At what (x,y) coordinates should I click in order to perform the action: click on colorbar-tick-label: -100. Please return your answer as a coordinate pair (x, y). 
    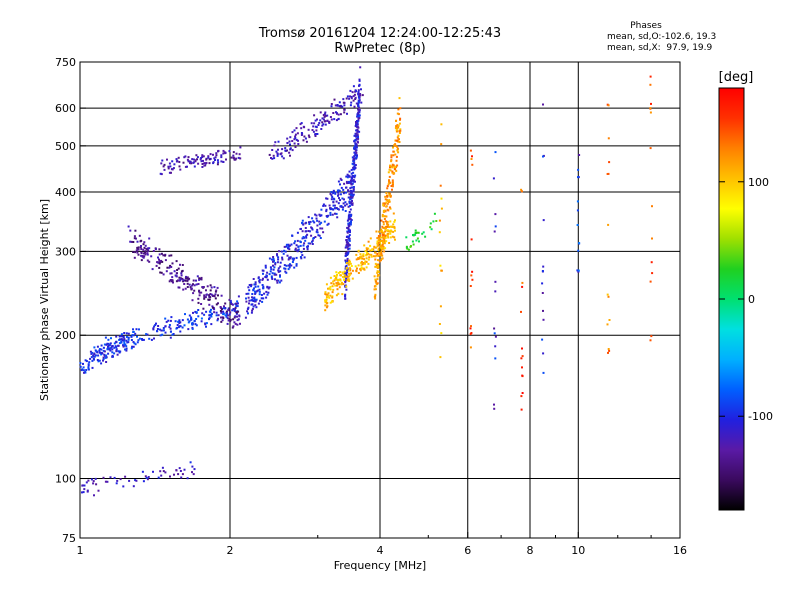
    Looking at the image, I should click on (760, 416).